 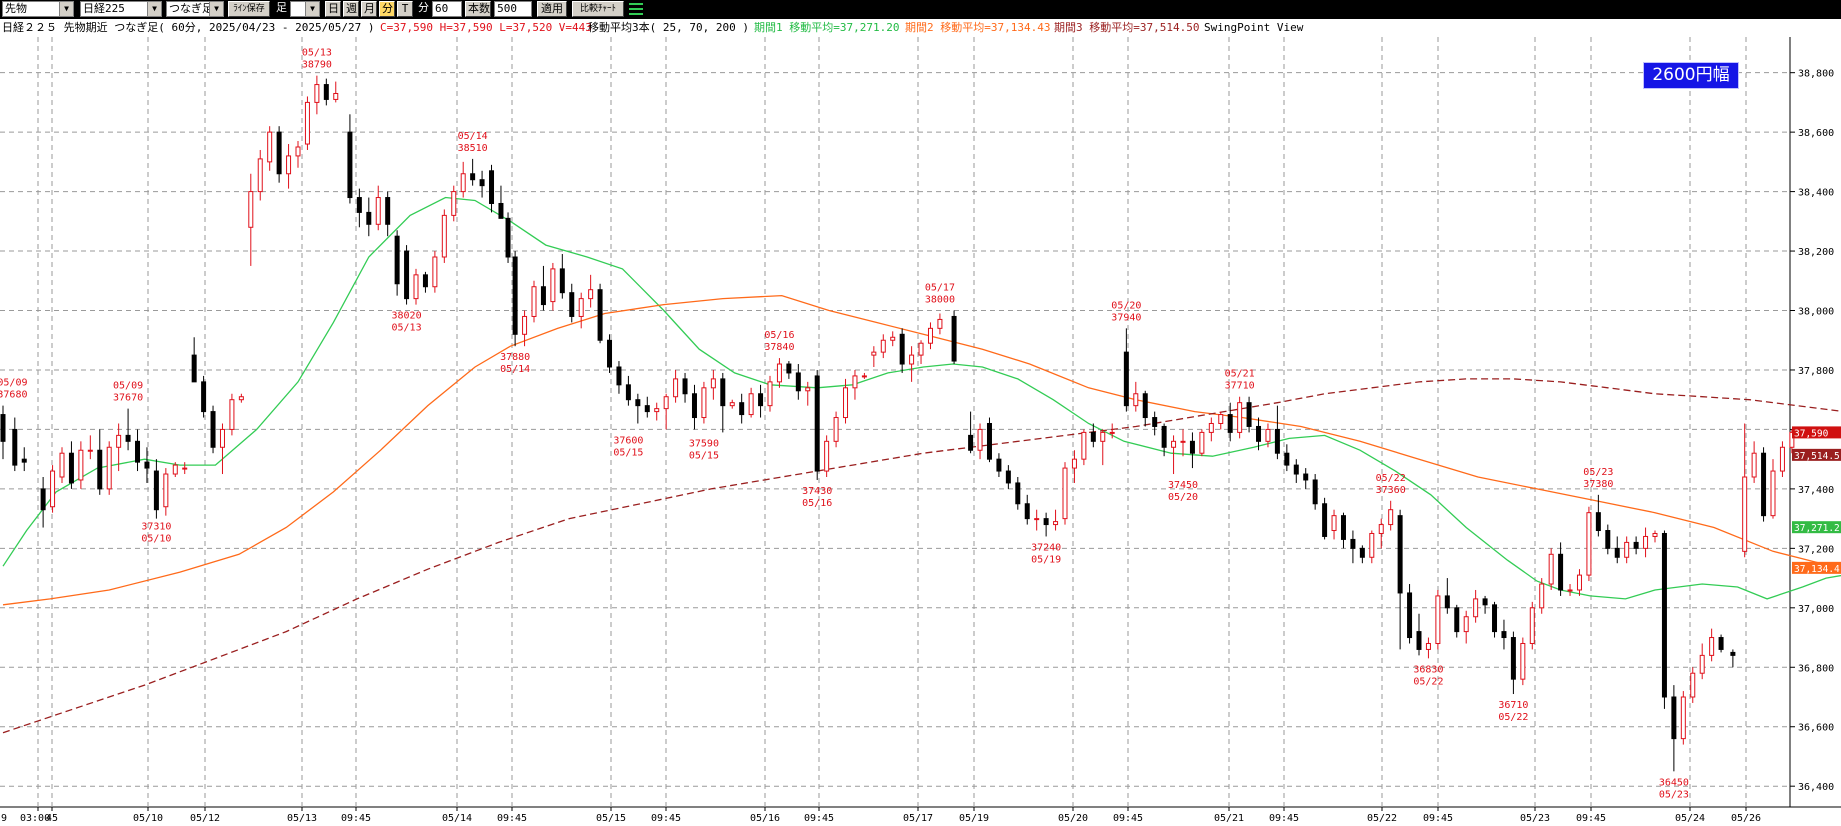 What do you see at coordinates (1746, 818) in the screenshot?
I see `x-tick-label: 05/26` at bounding box center [1746, 818].